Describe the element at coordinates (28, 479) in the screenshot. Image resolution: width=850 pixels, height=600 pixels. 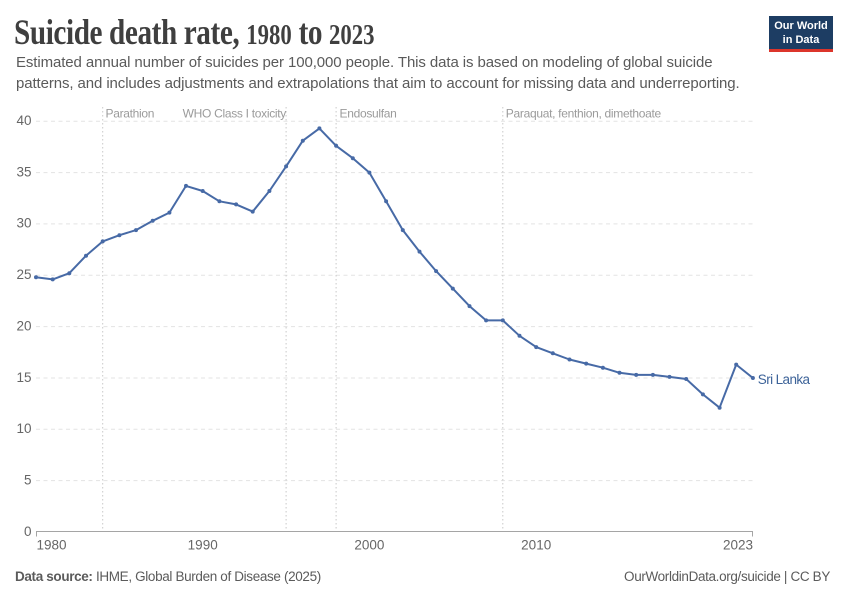
I see `svg-text: 5` at that location.